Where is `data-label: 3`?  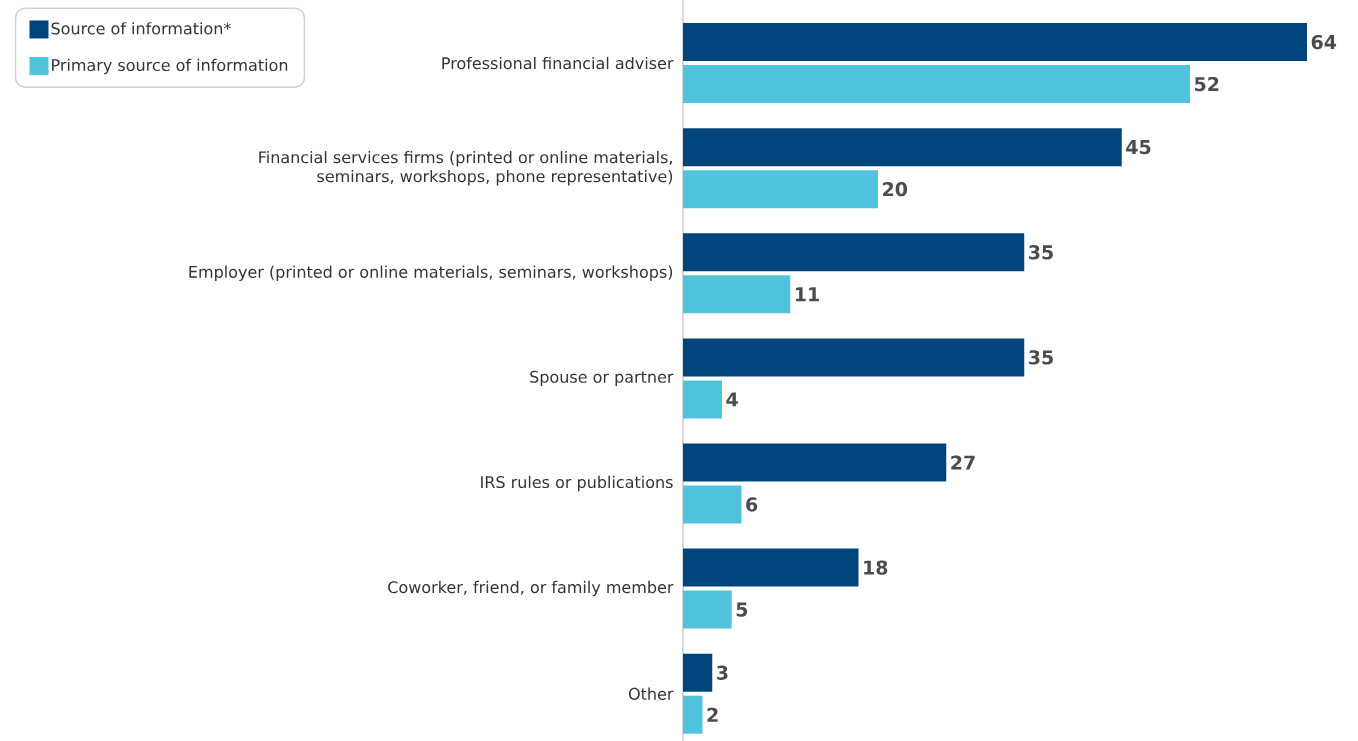
data-label: 3 is located at coordinates (722, 672).